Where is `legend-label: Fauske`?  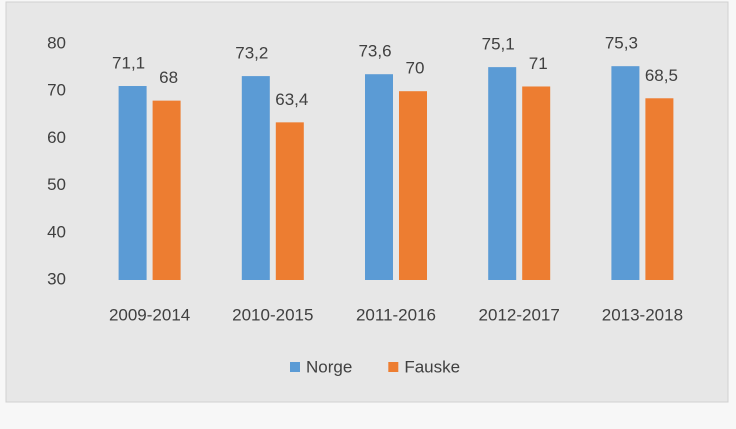
legend-label: Fauske is located at coordinates (432, 366).